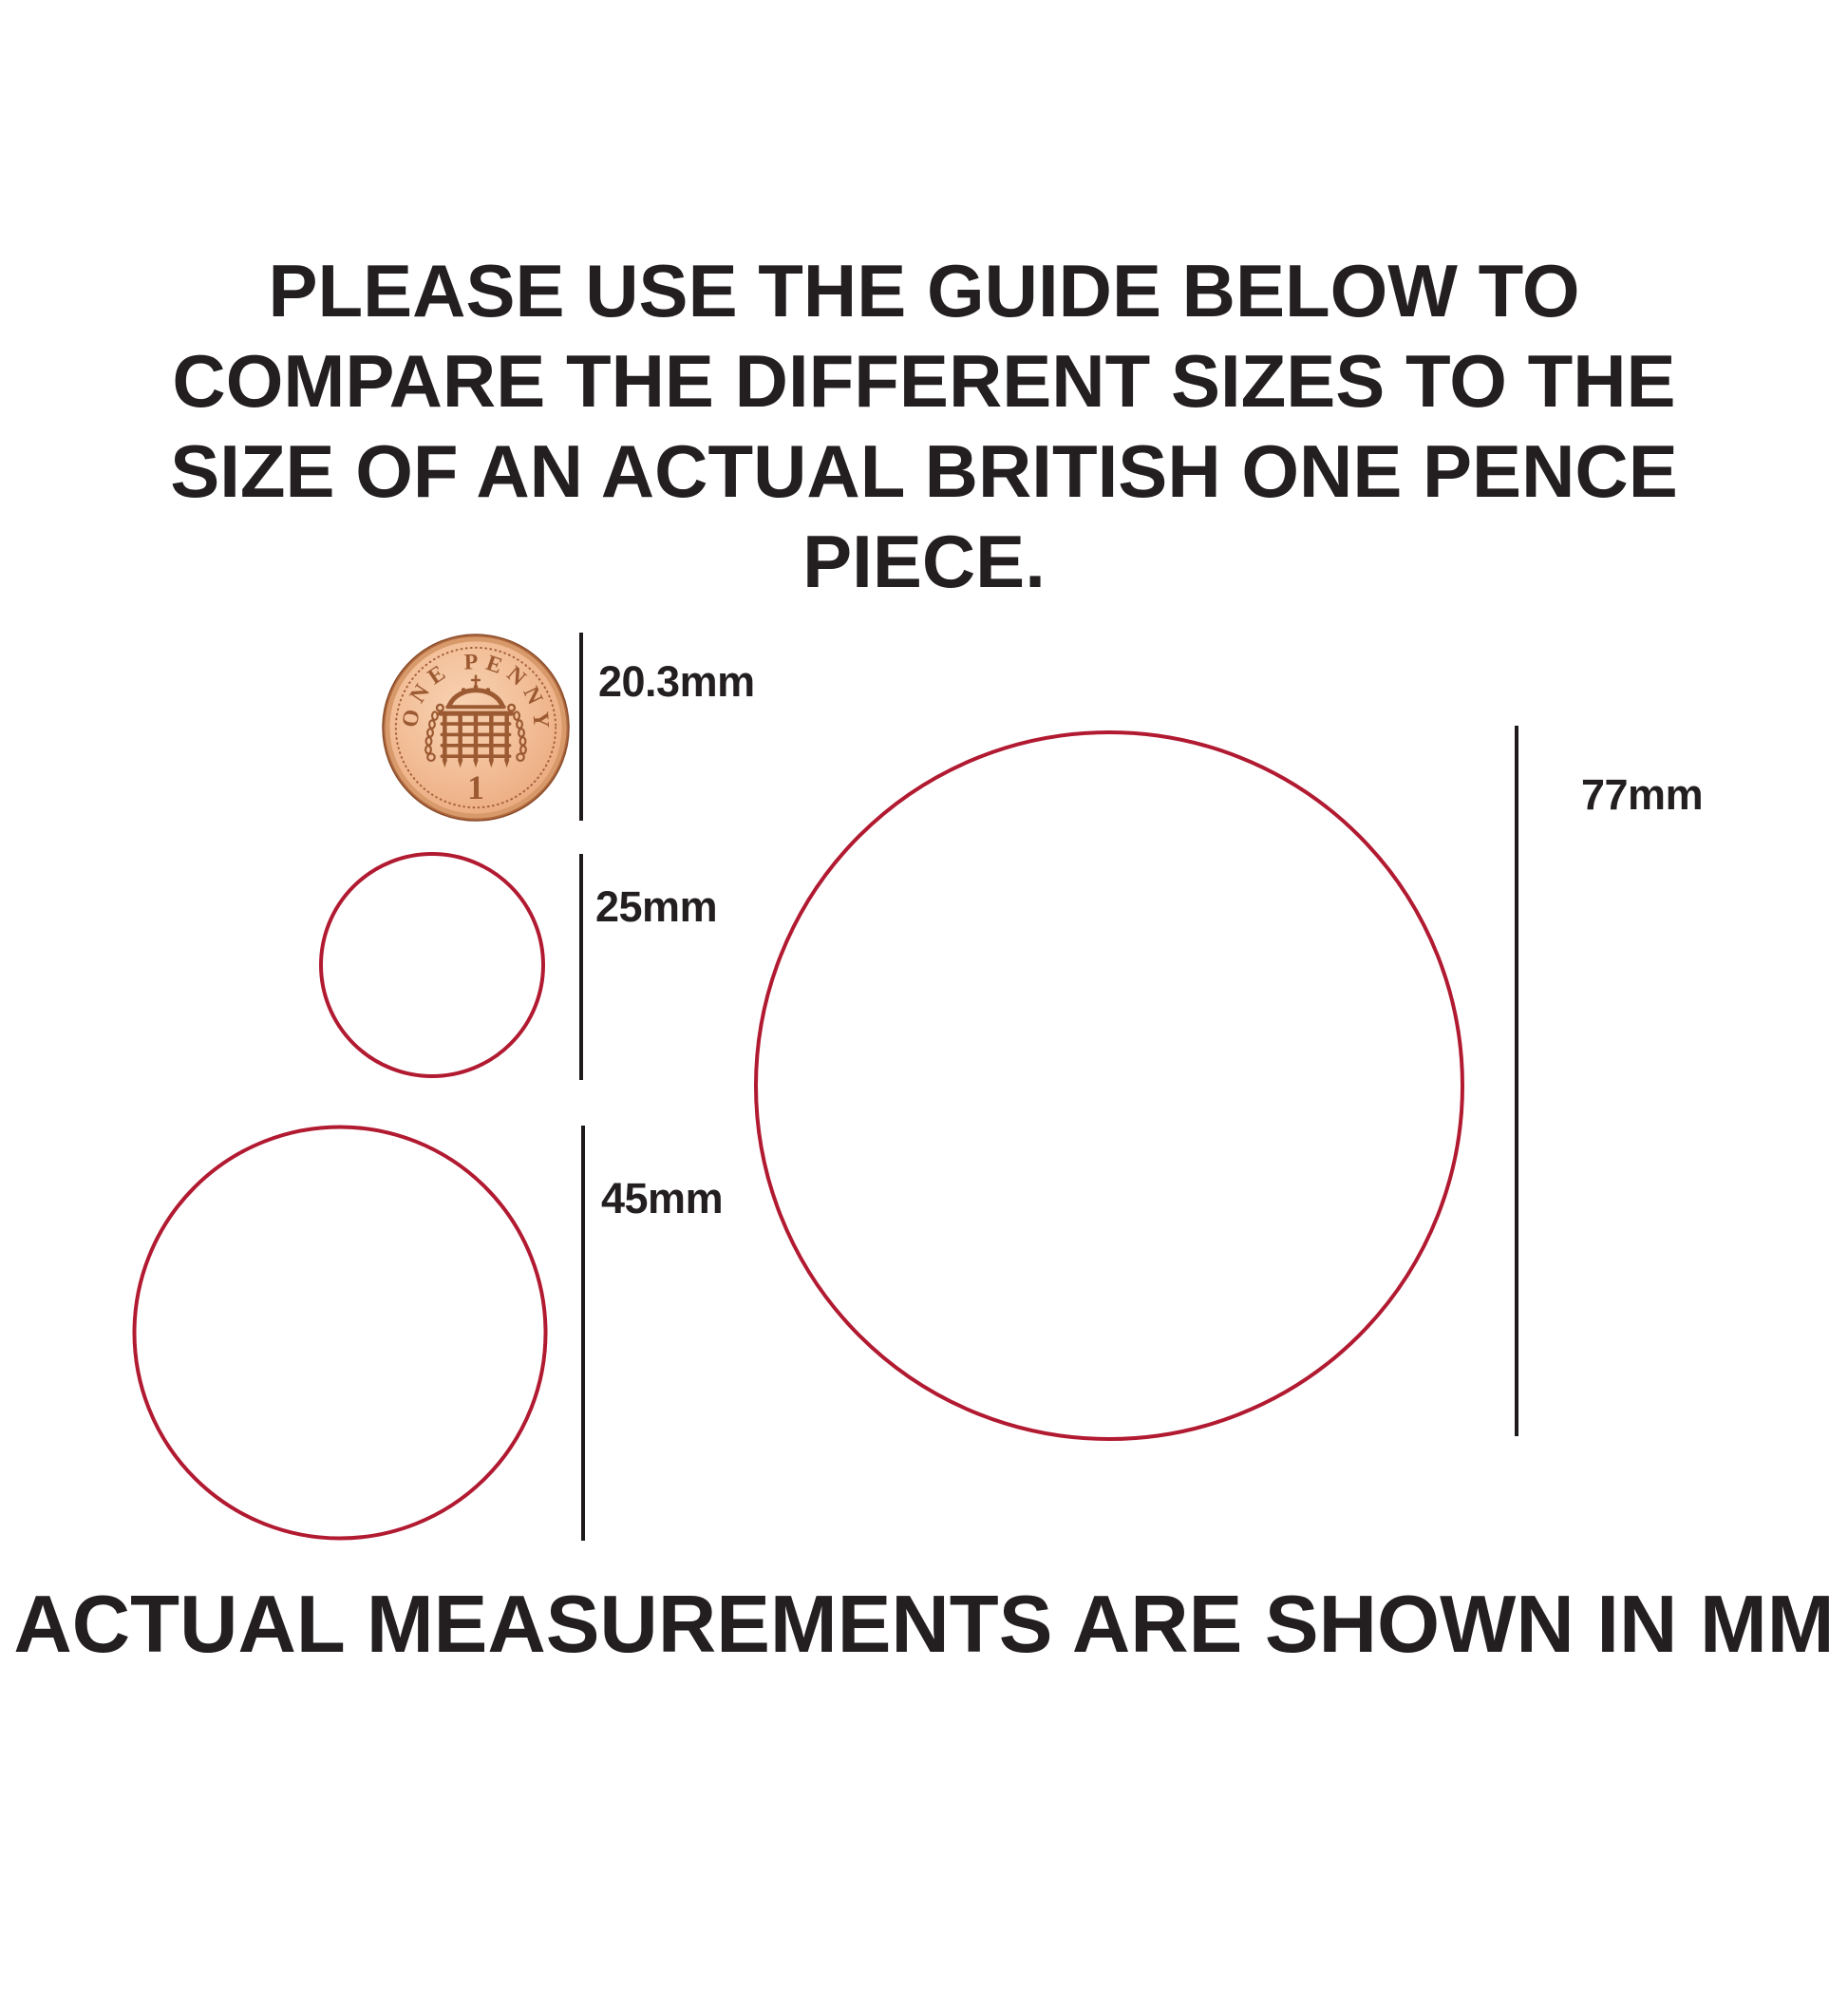 The width and height of the screenshot is (1848, 1989). What do you see at coordinates (432, 965) in the screenshot?
I see `size-circle-25mm` at bounding box center [432, 965].